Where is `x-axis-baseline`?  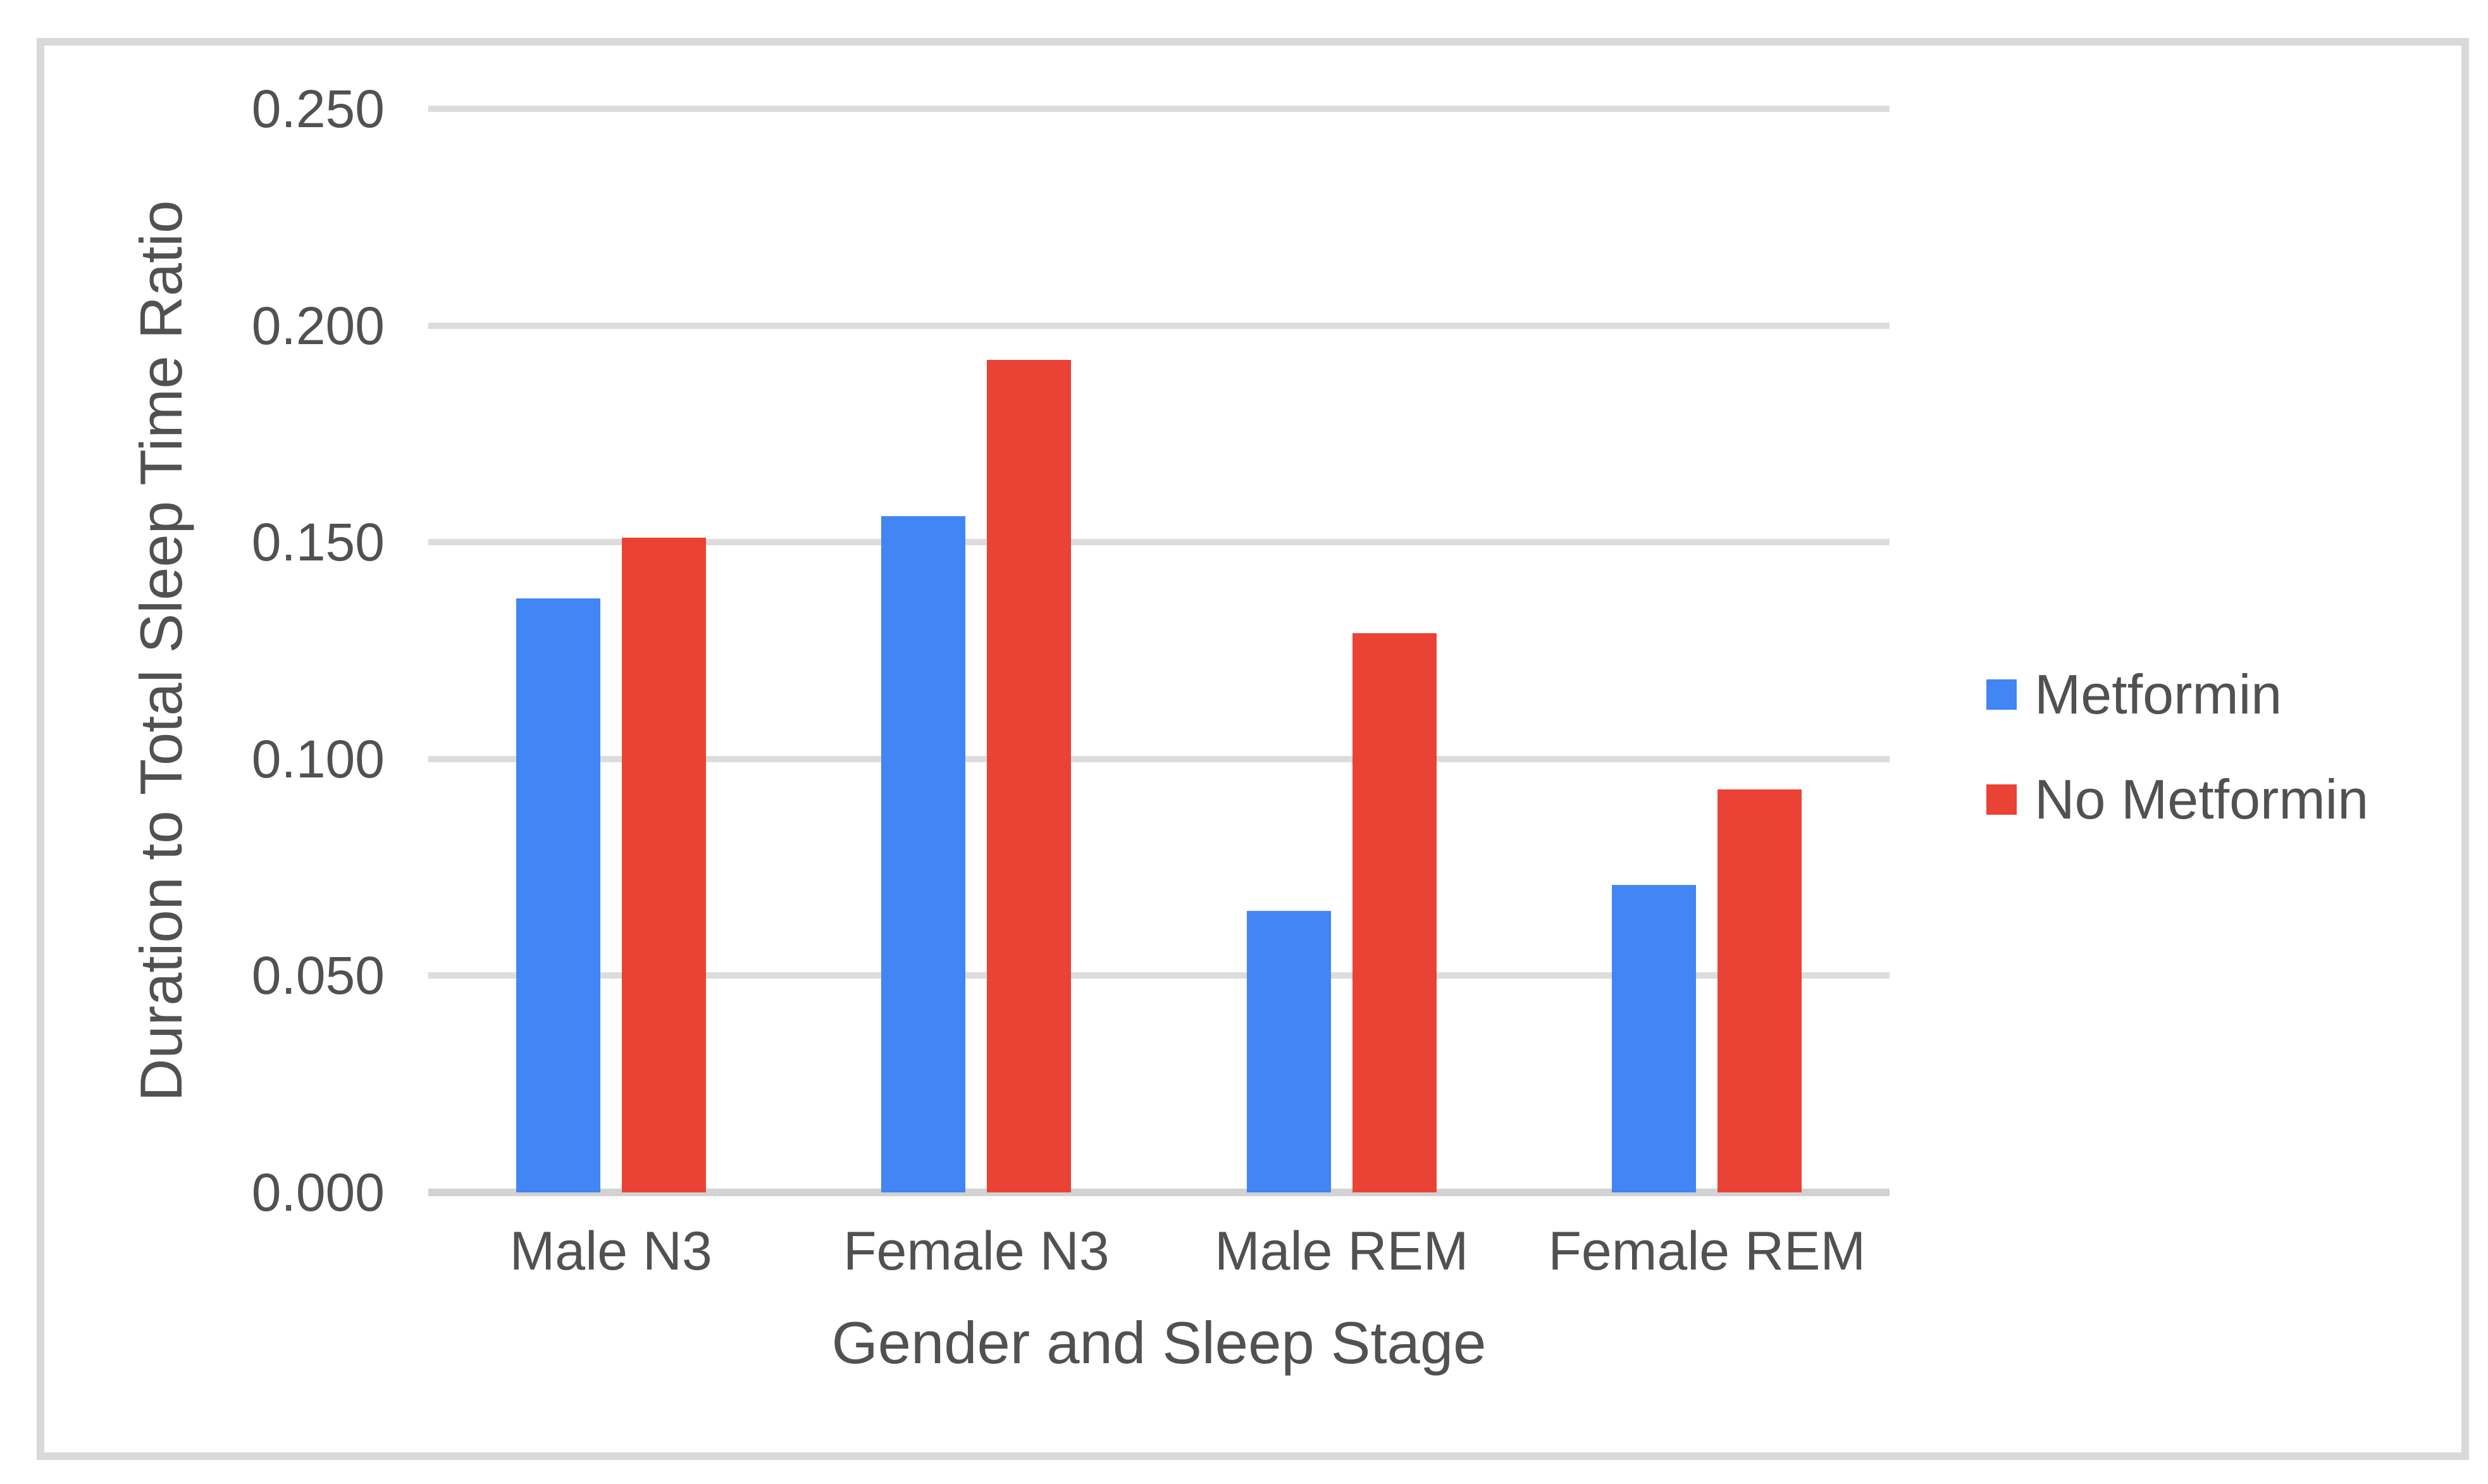
x-axis-baseline is located at coordinates (1159, 1192).